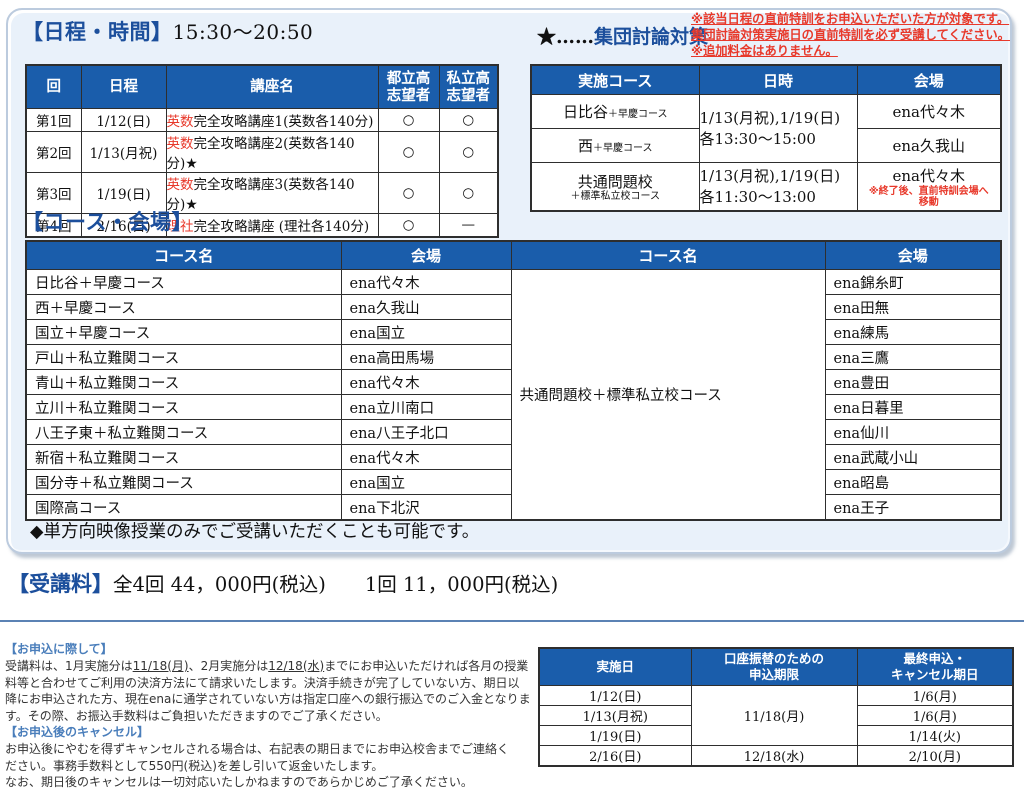 This screenshot has height=791, width=1024. I want to click on discussion-venue-name: ena代々木, so click(928, 175).